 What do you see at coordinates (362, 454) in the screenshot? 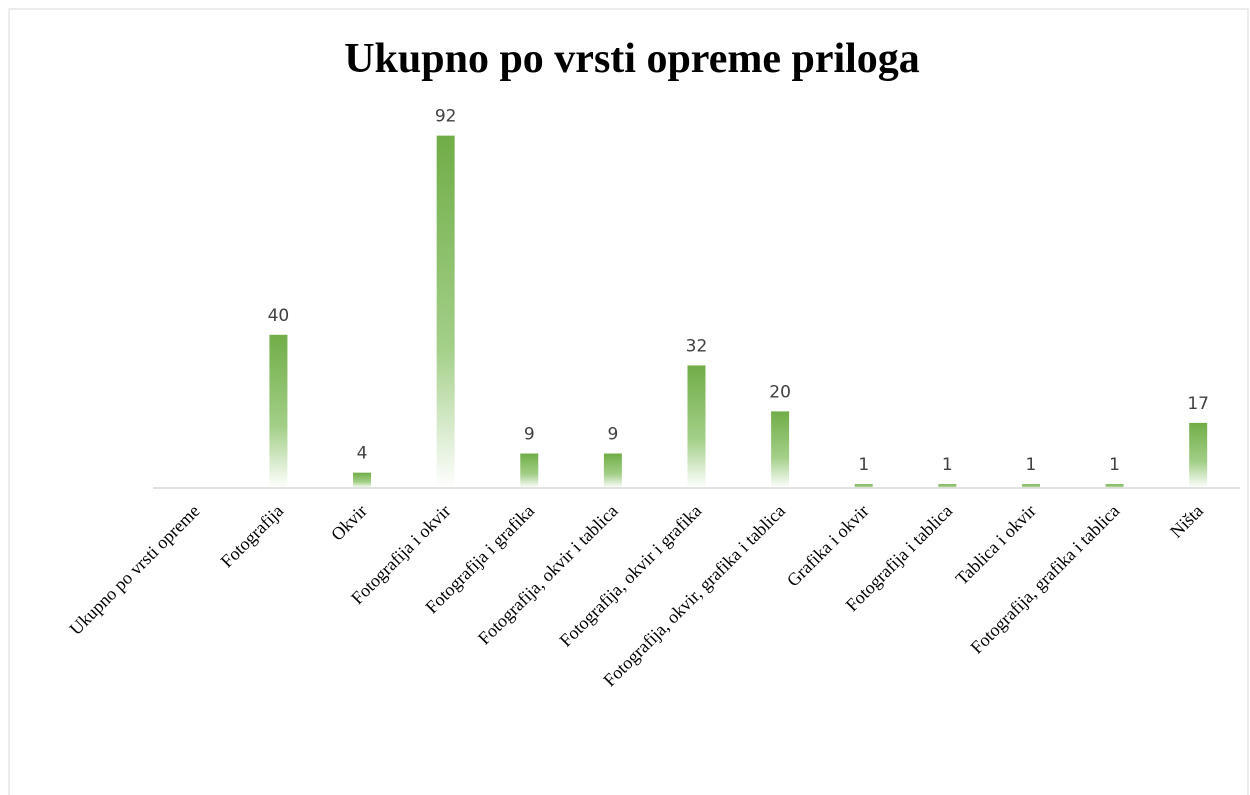
I see `data-label: 4` at bounding box center [362, 454].